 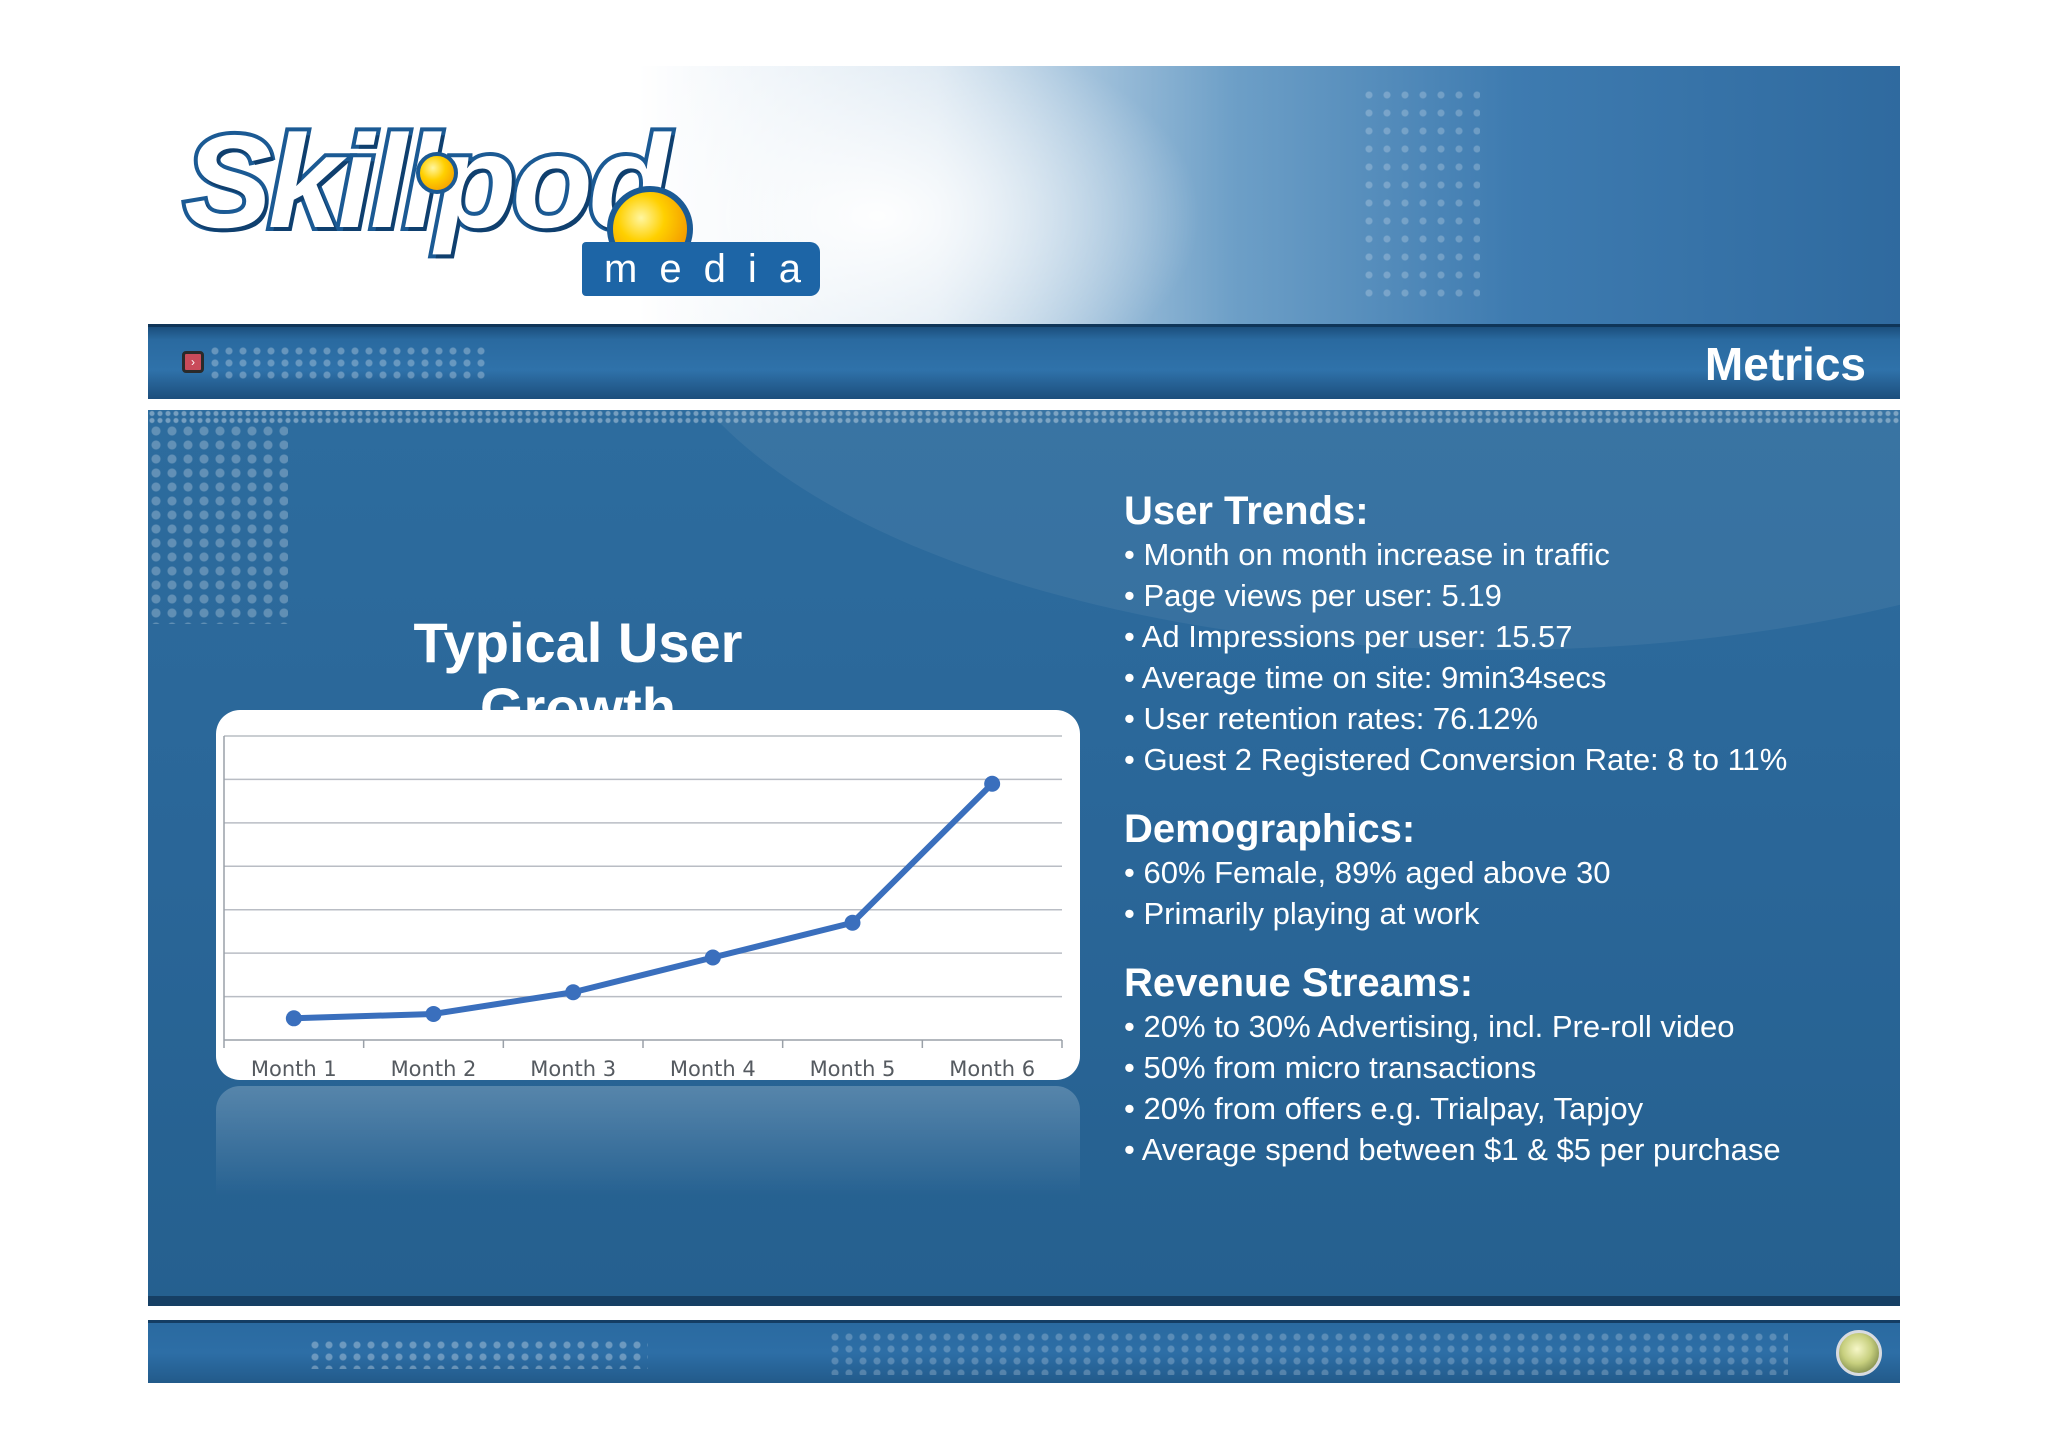 I want to click on bullet-item: • Month on month increase in traffic, so click(x=1367, y=554).